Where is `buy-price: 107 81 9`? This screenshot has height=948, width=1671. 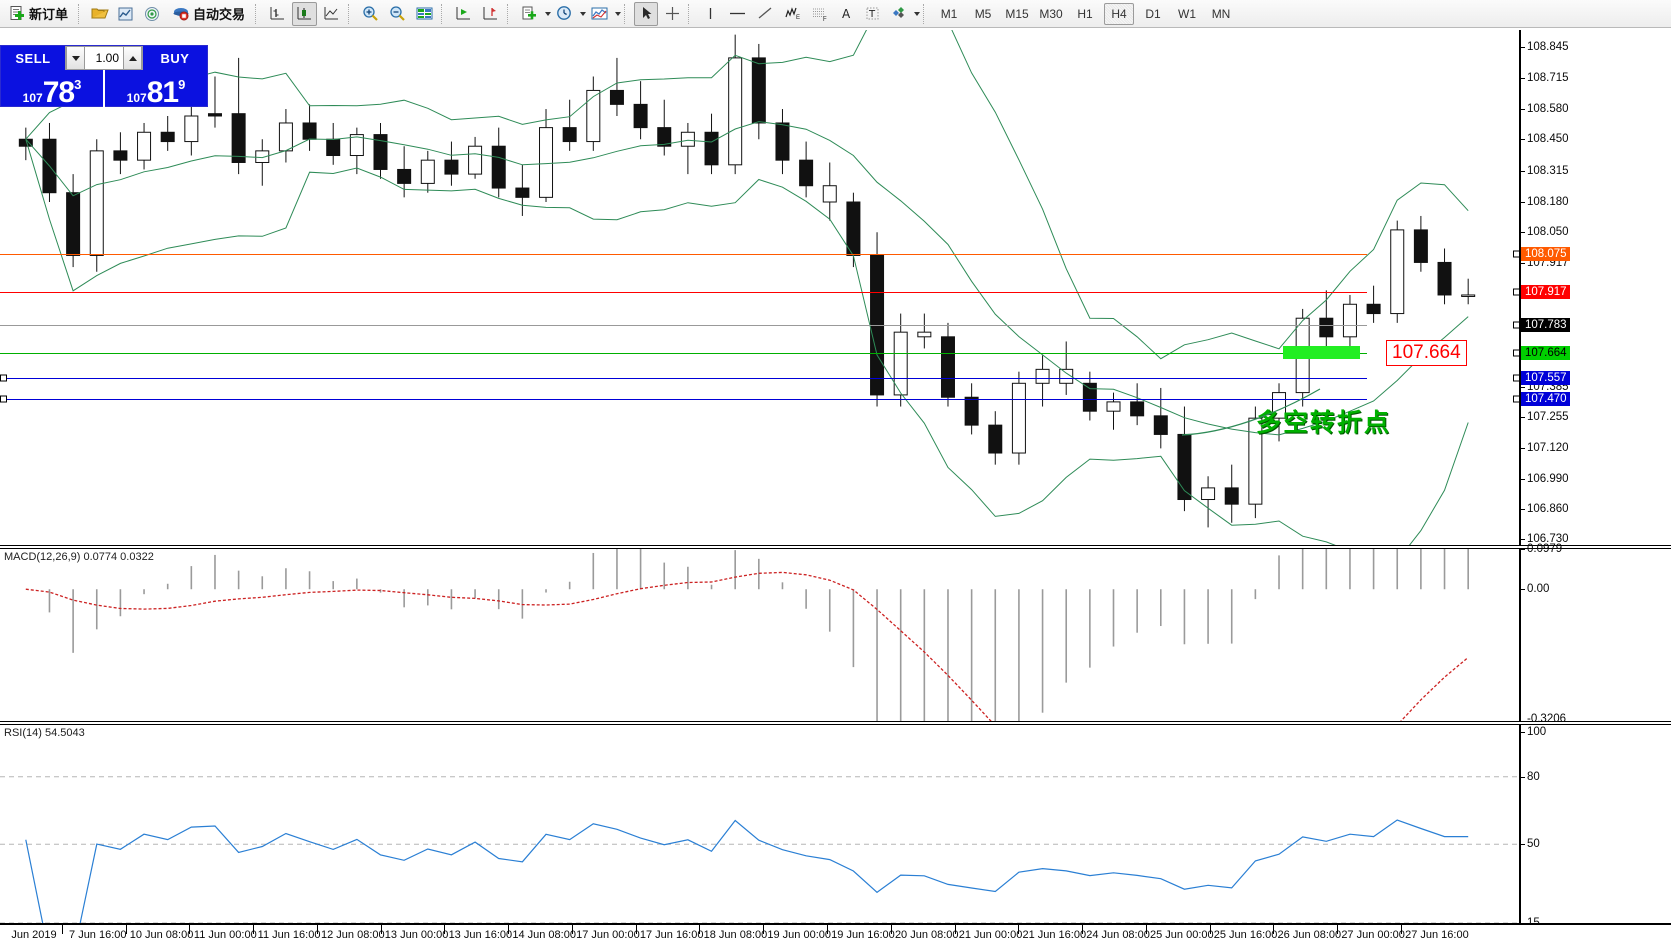 buy-price: 107 81 9 is located at coordinates (156, 89).